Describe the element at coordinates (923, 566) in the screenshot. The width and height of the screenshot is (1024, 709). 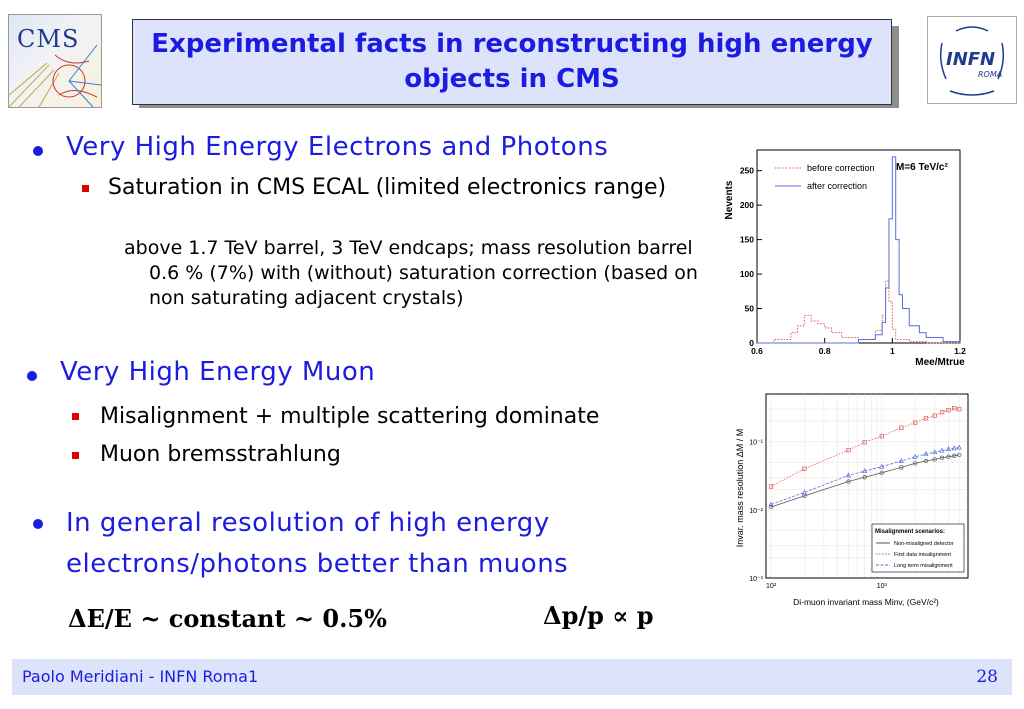
I see `plot2-legend-long: Long term misalignment` at that location.